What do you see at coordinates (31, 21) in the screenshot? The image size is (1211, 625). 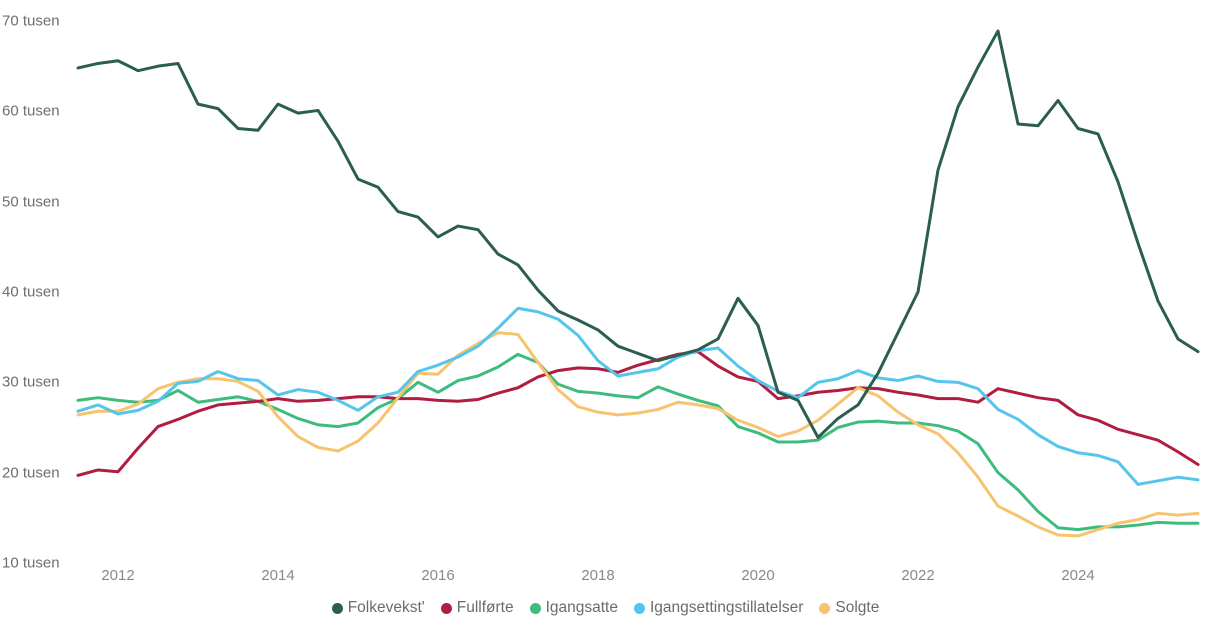 I see `y-axis-tick-label: 70 tusen` at bounding box center [31, 21].